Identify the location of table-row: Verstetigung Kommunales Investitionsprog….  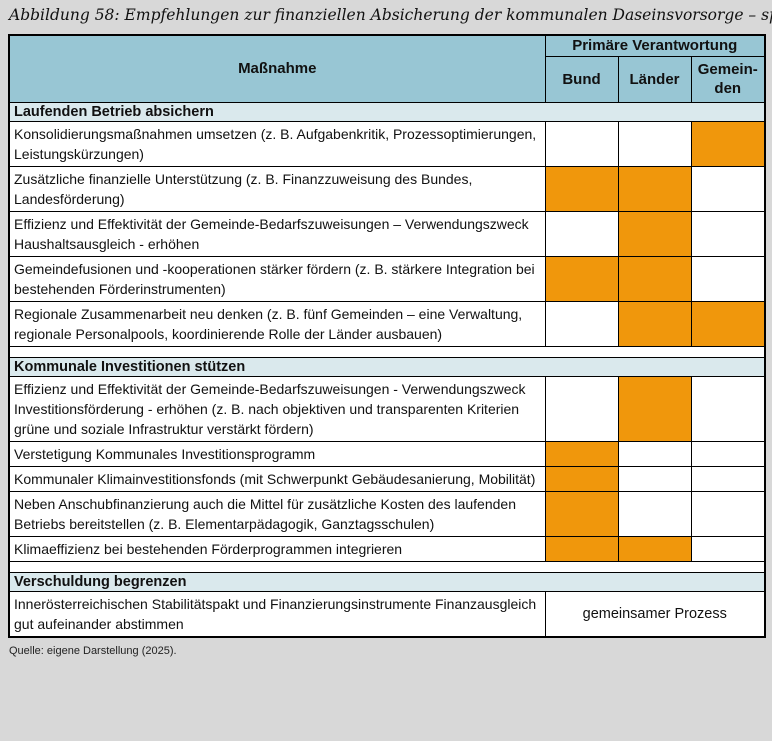
(387, 453).